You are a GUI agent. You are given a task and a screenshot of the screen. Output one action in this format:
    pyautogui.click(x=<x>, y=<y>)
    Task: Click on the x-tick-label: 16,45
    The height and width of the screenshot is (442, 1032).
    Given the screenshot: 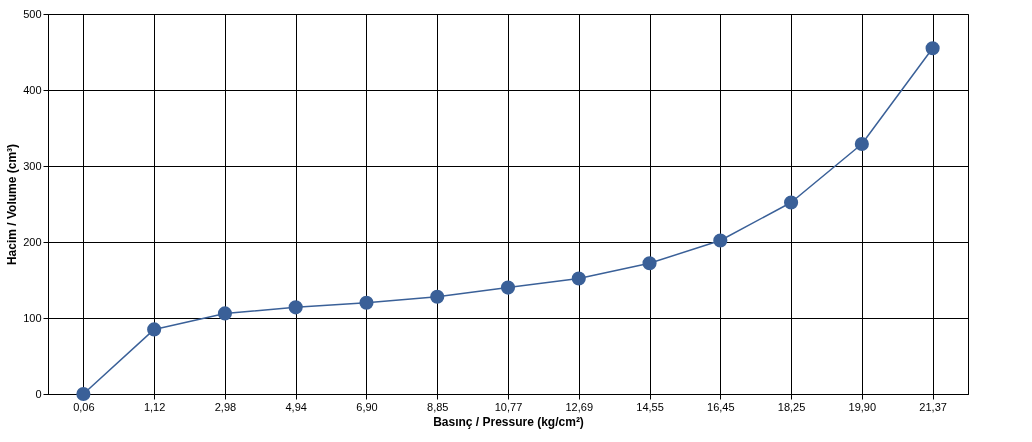 What is the action you would take?
    pyautogui.click(x=721, y=406)
    